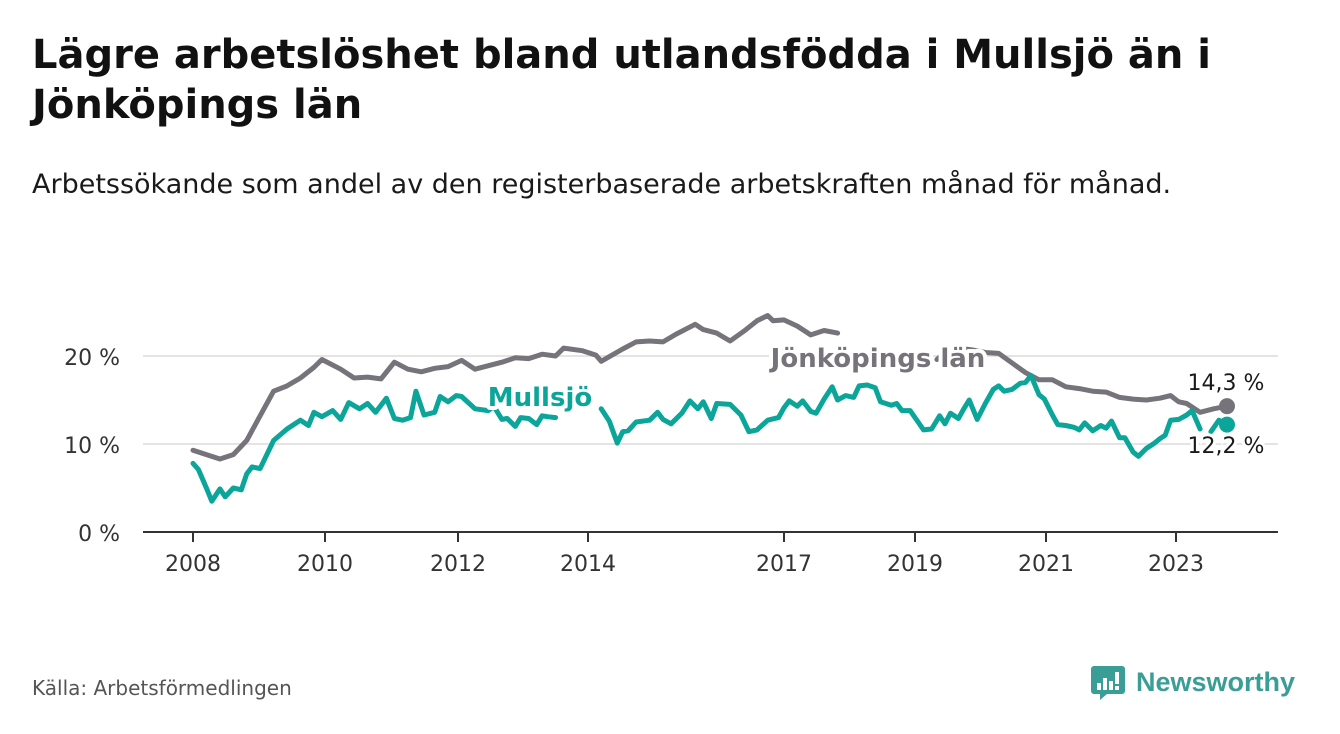 The image size is (1340, 734). Describe the element at coordinates (1227, 424) in the screenshot. I see `end-marker-mullsjo` at that location.